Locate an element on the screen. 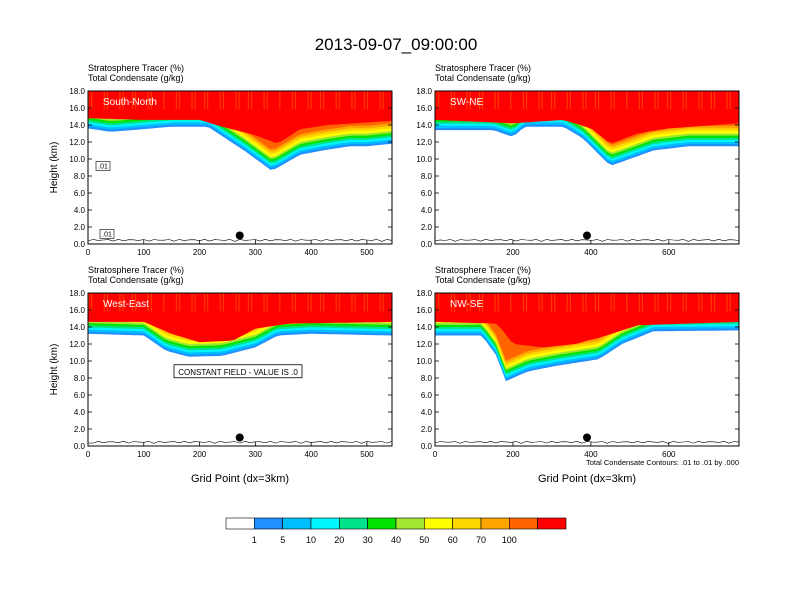 This screenshot has height=612, width=792. x-axis-label: Grid Point (dx=3km) is located at coordinates (587, 479).